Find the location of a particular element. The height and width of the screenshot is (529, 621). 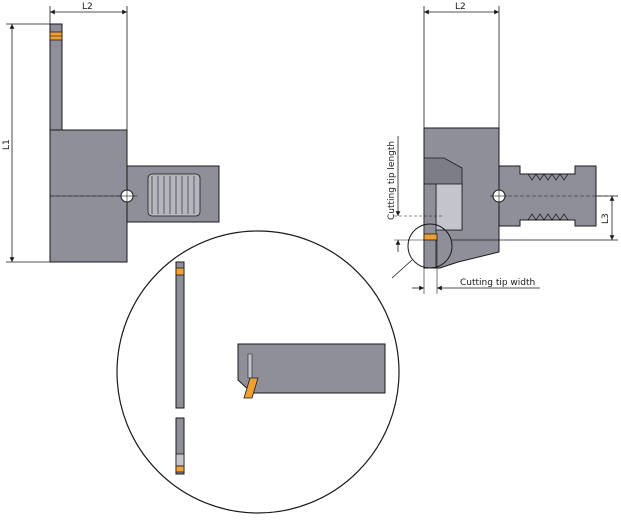

left-center-mark is located at coordinates (95, 196).